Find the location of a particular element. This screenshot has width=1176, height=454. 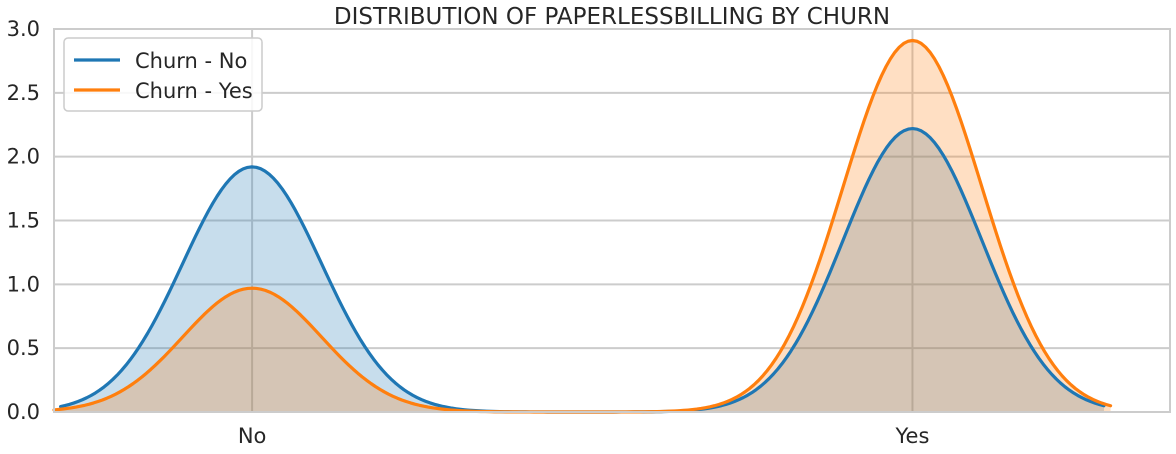

legend-box is located at coordinates (163, 74).